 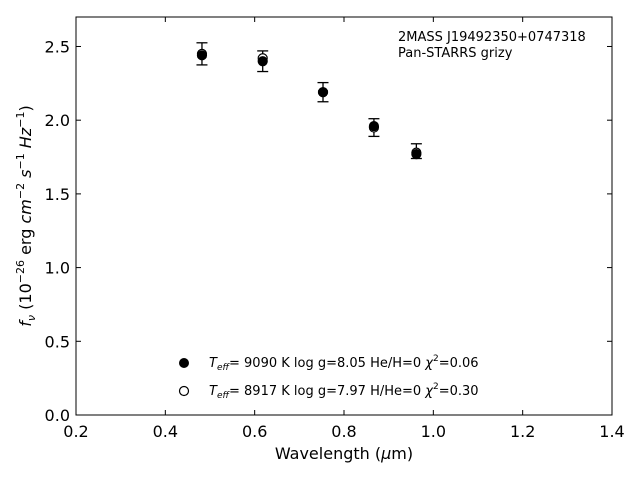 I want to click on x-tick-label: 0.6, so click(x=254, y=431).